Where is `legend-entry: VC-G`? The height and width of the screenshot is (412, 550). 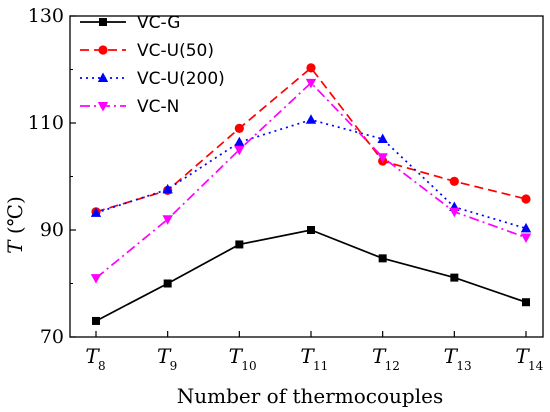 legend-entry: VC-G is located at coordinates (130, 23).